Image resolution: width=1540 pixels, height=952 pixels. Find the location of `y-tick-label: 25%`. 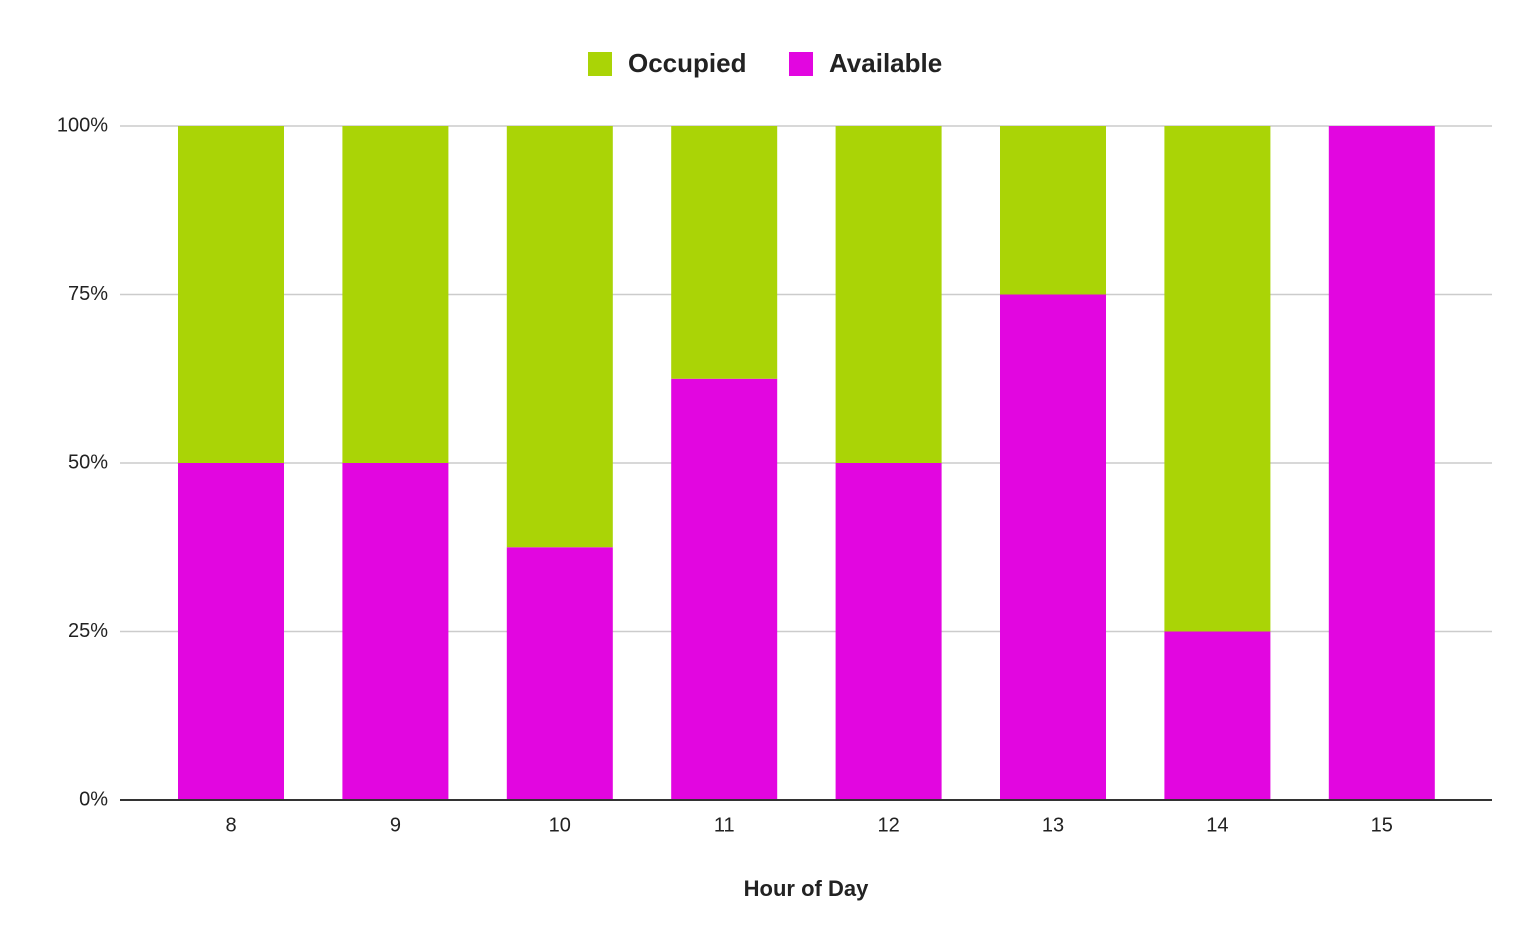

y-tick-label: 25% is located at coordinates (88, 631).